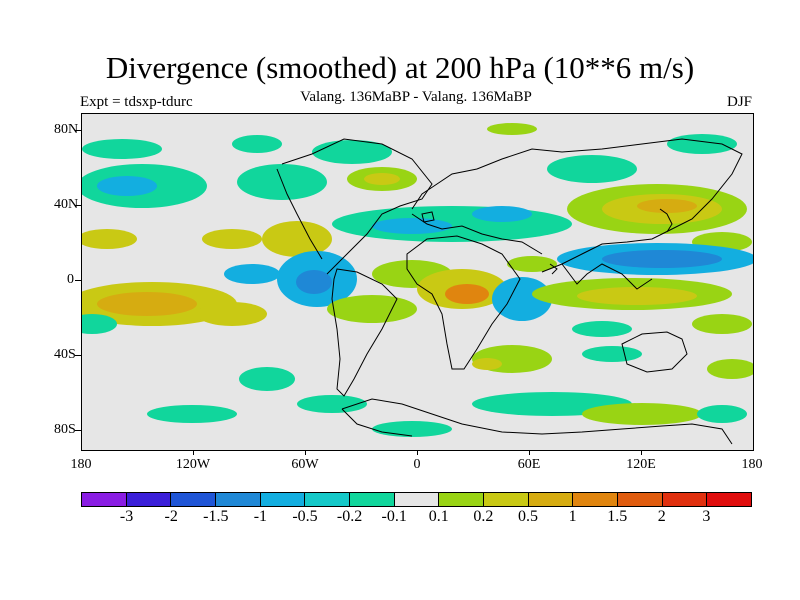 The width and height of the screenshot is (800, 600). What do you see at coordinates (364, 332) in the screenshot?
I see `coastline-south-america` at bounding box center [364, 332].